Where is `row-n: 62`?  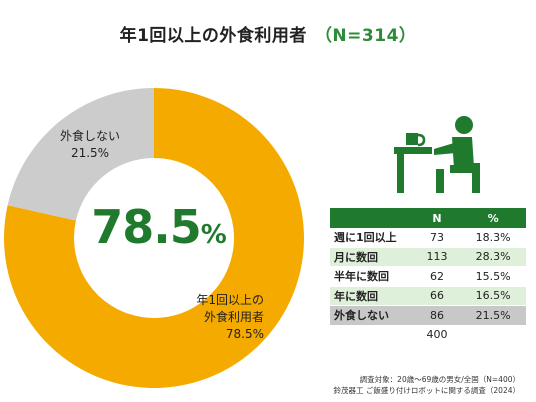
row-n: 62 is located at coordinates (437, 276).